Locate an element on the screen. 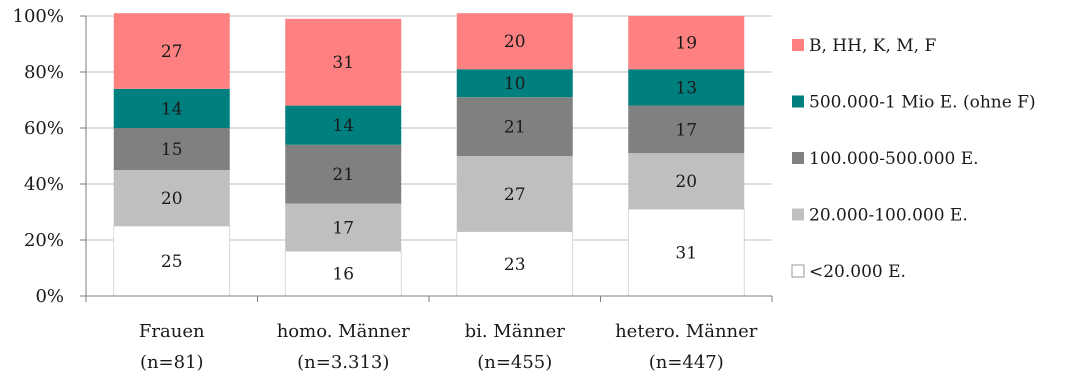 Image resolution: width=1077 pixels, height=381 pixels. data-label: 15 is located at coordinates (172, 150).